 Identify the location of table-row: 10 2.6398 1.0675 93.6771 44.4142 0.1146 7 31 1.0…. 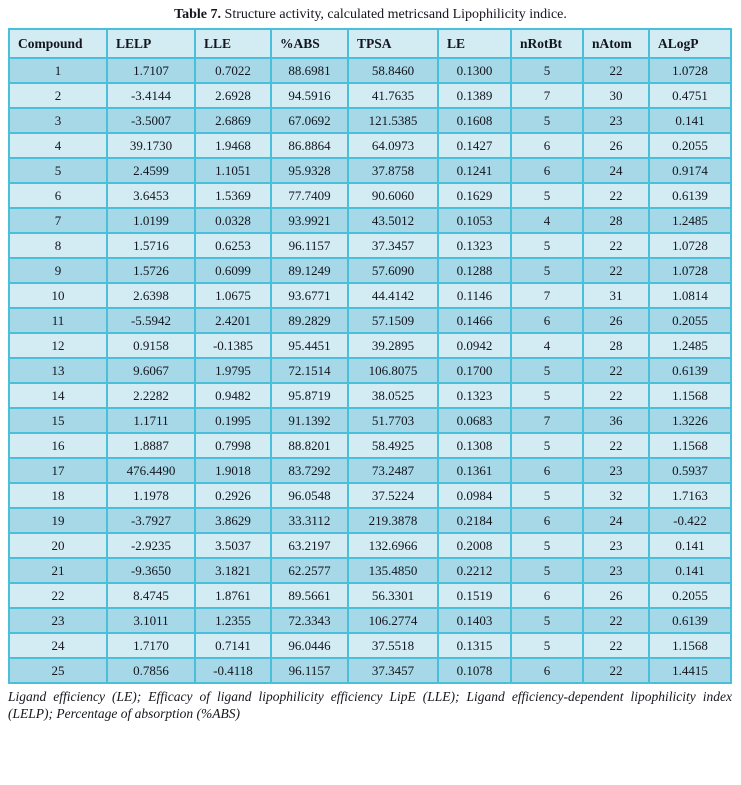
(370, 295).